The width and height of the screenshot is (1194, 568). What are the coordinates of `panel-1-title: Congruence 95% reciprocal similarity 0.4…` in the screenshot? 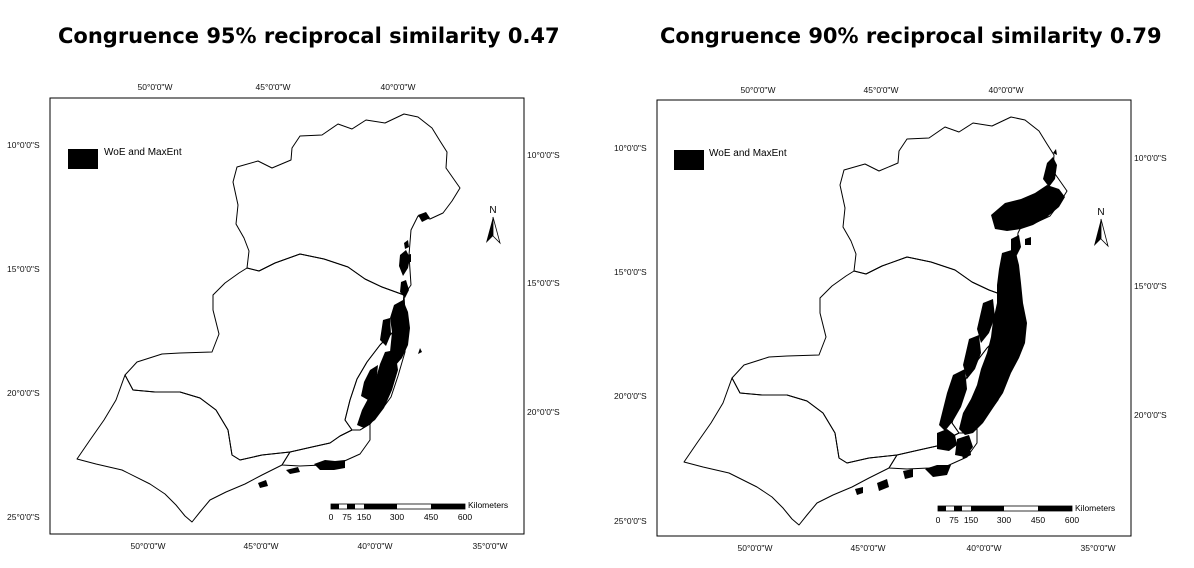 It's located at (309, 36).